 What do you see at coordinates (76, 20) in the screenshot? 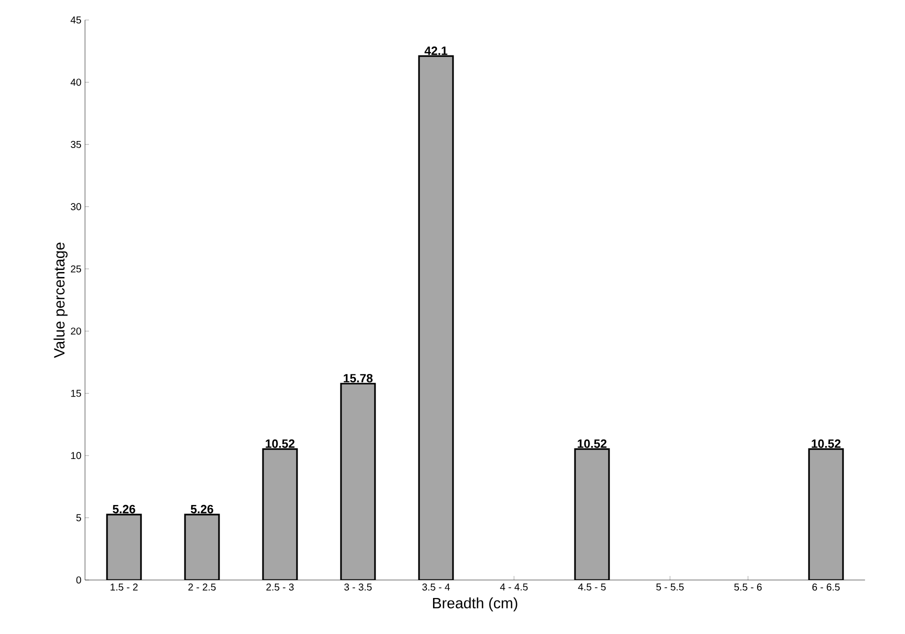
I see `y-tick-label: 45` at bounding box center [76, 20].